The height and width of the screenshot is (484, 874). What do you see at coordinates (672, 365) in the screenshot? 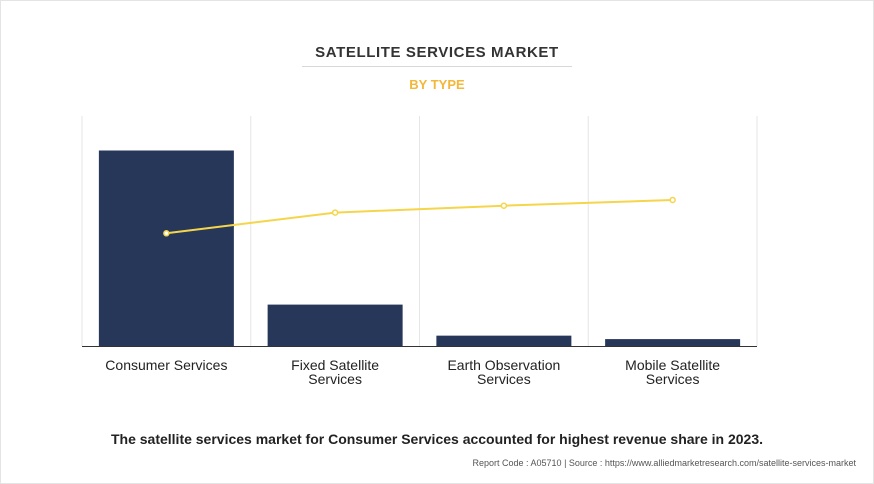
I see `x-tick-label: Mobile Satellite` at bounding box center [672, 365].